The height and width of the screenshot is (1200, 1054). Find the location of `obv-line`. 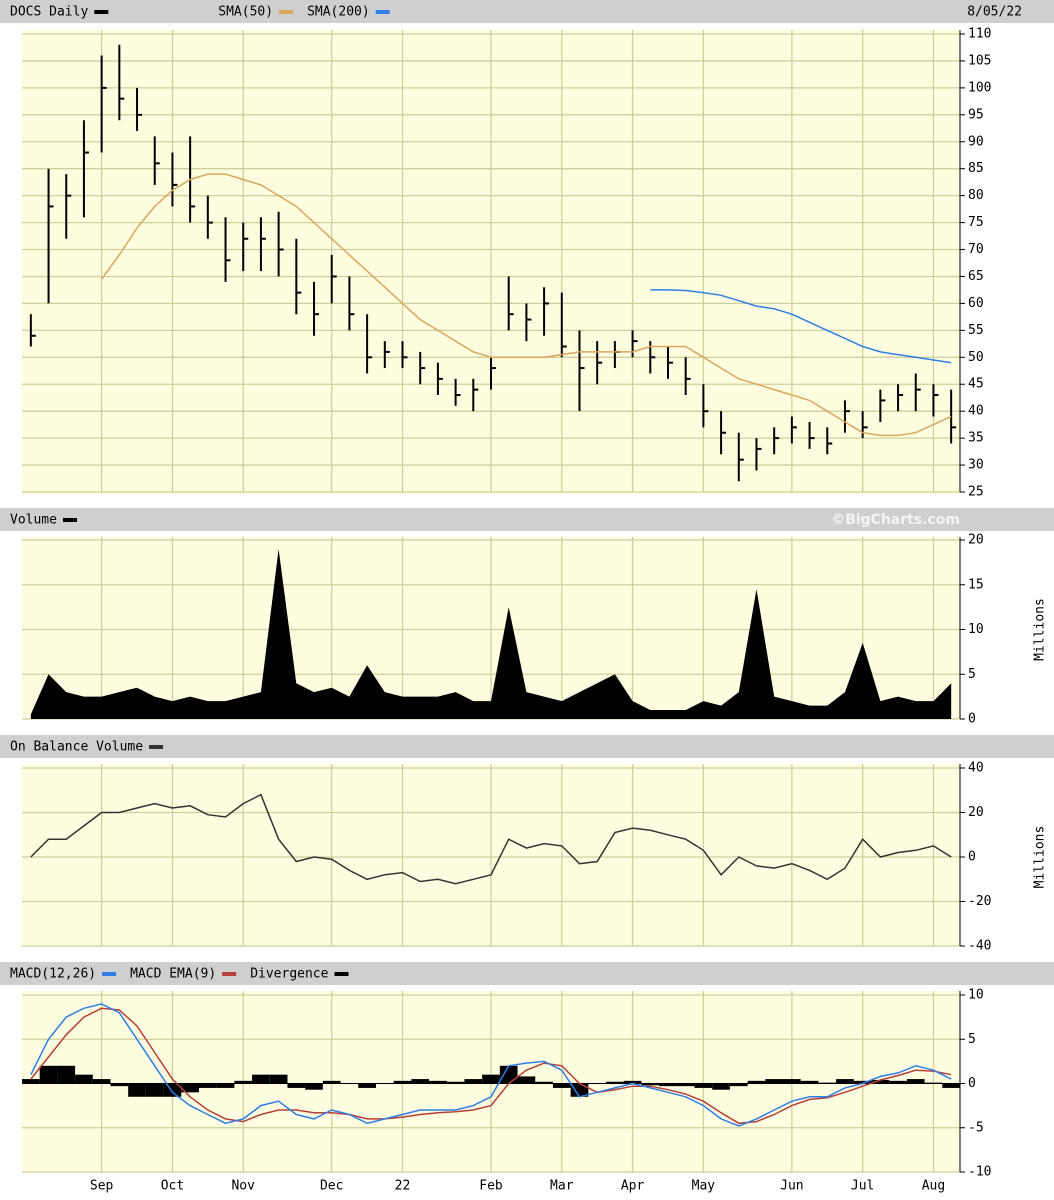

obv-line is located at coordinates (491, 839).